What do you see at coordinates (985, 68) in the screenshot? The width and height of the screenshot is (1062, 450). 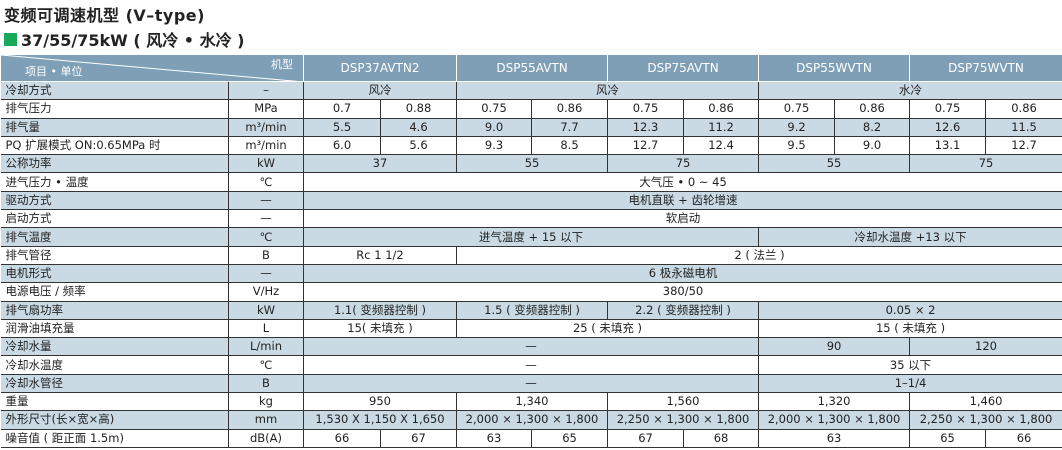 I see `header-model: DSP75WVTN` at bounding box center [985, 68].